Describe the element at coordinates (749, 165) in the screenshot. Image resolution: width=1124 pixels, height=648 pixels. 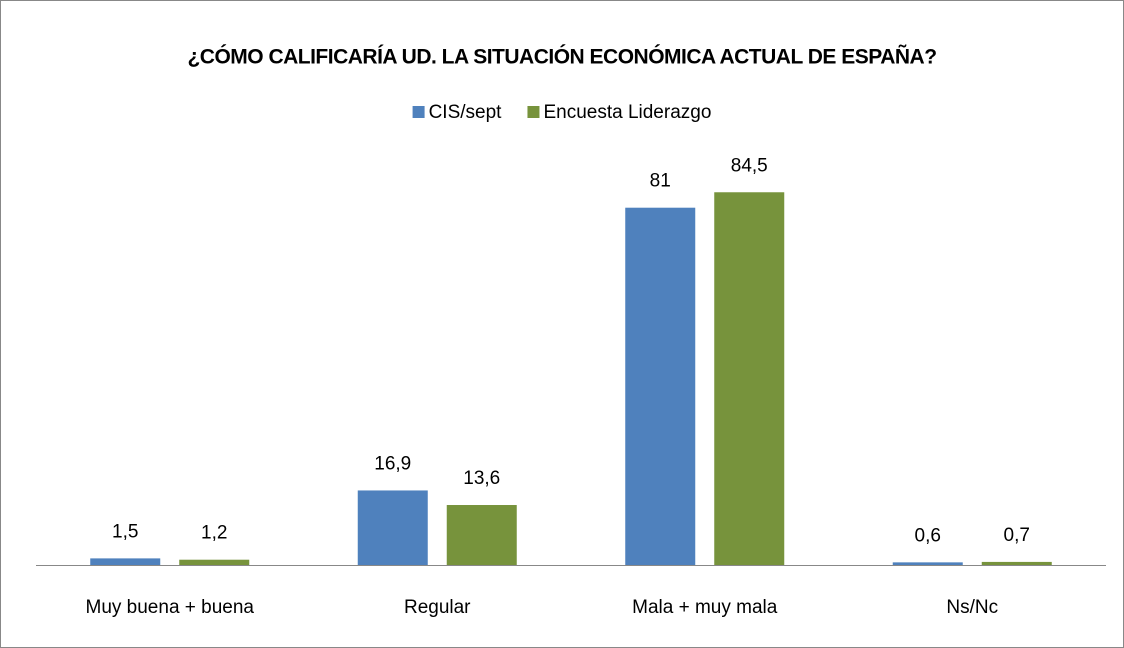
I see `data-label: 84,5` at that location.